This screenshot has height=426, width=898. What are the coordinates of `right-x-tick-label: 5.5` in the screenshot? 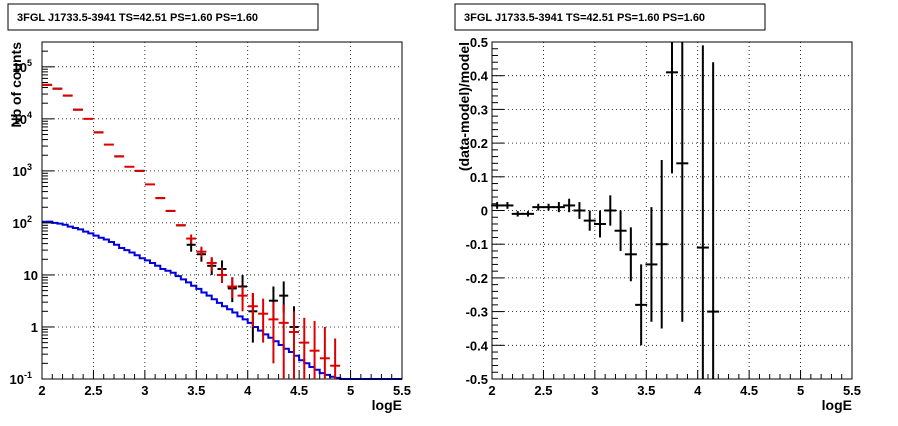 It's located at (852, 390).